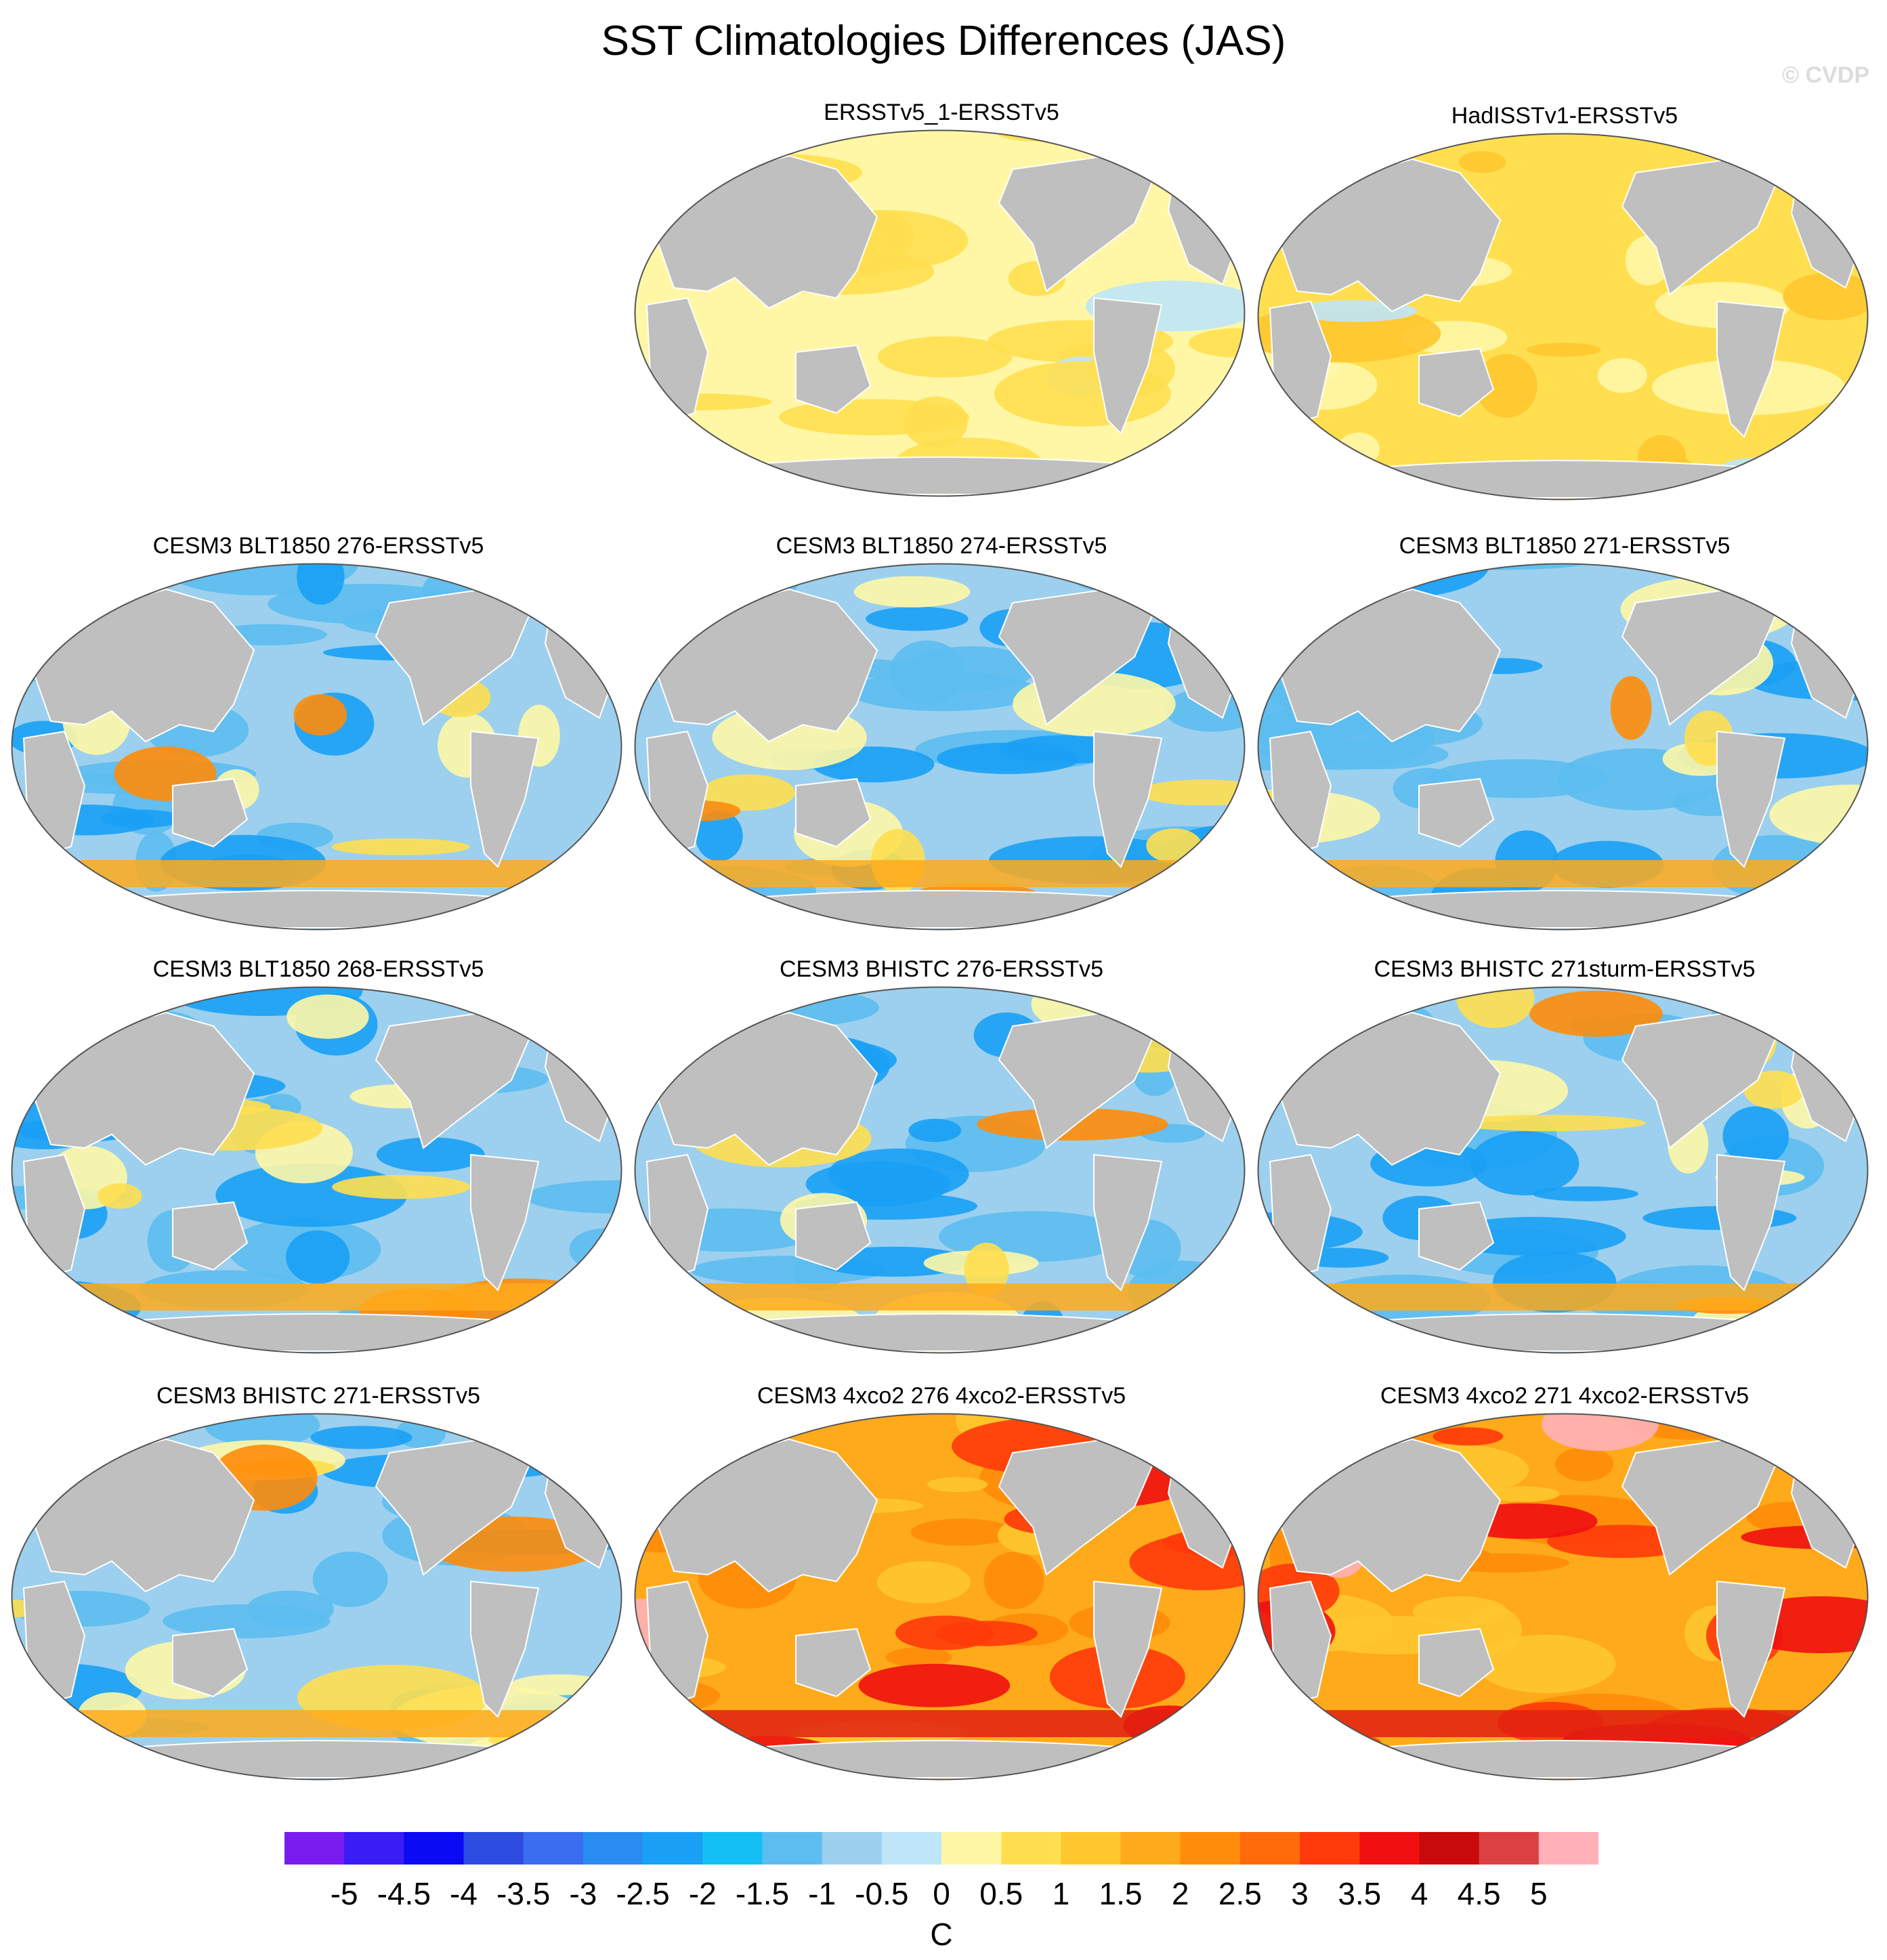 The height and width of the screenshot is (1960, 1887). What do you see at coordinates (318, 1396) in the screenshot?
I see `panel-title: CESM3 BHISTC 271-ERSSTv5` at bounding box center [318, 1396].